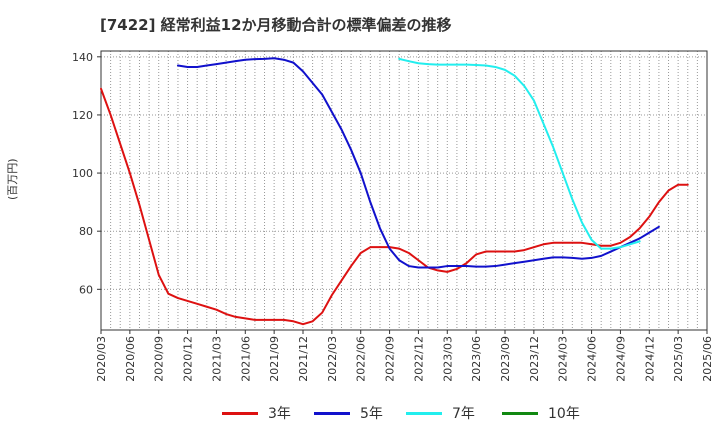 This screenshot has height=440, width=720. What do you see at coordinates (245, 359) in the screenshot?
I see `x-tick-label: 2021/06` at bounding box center [245, 359].